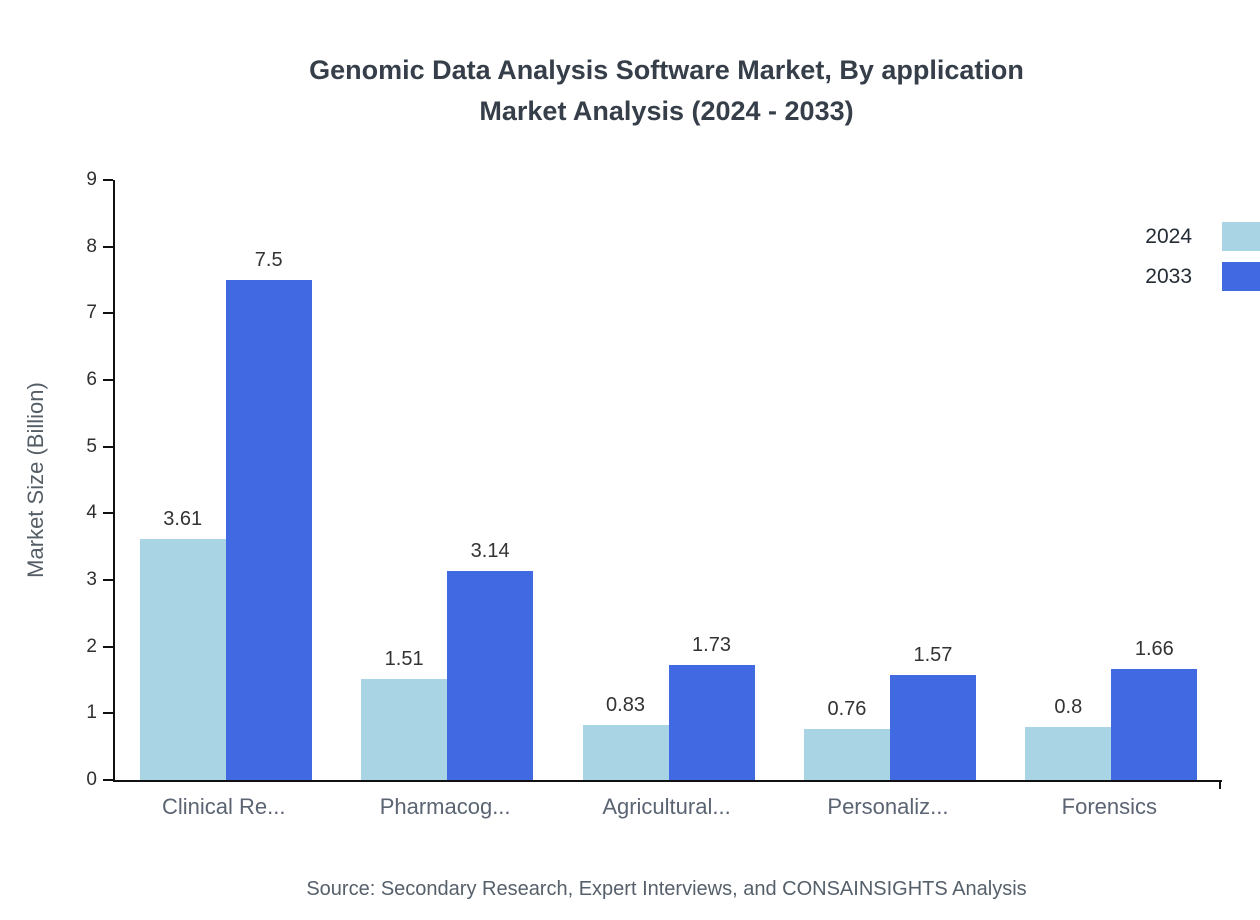 The width and height of the screenshot is (1260, 920). Describe the element at coordinates (711, 707) in the screenshot. I see `bar-2033: 1.73` at that location.